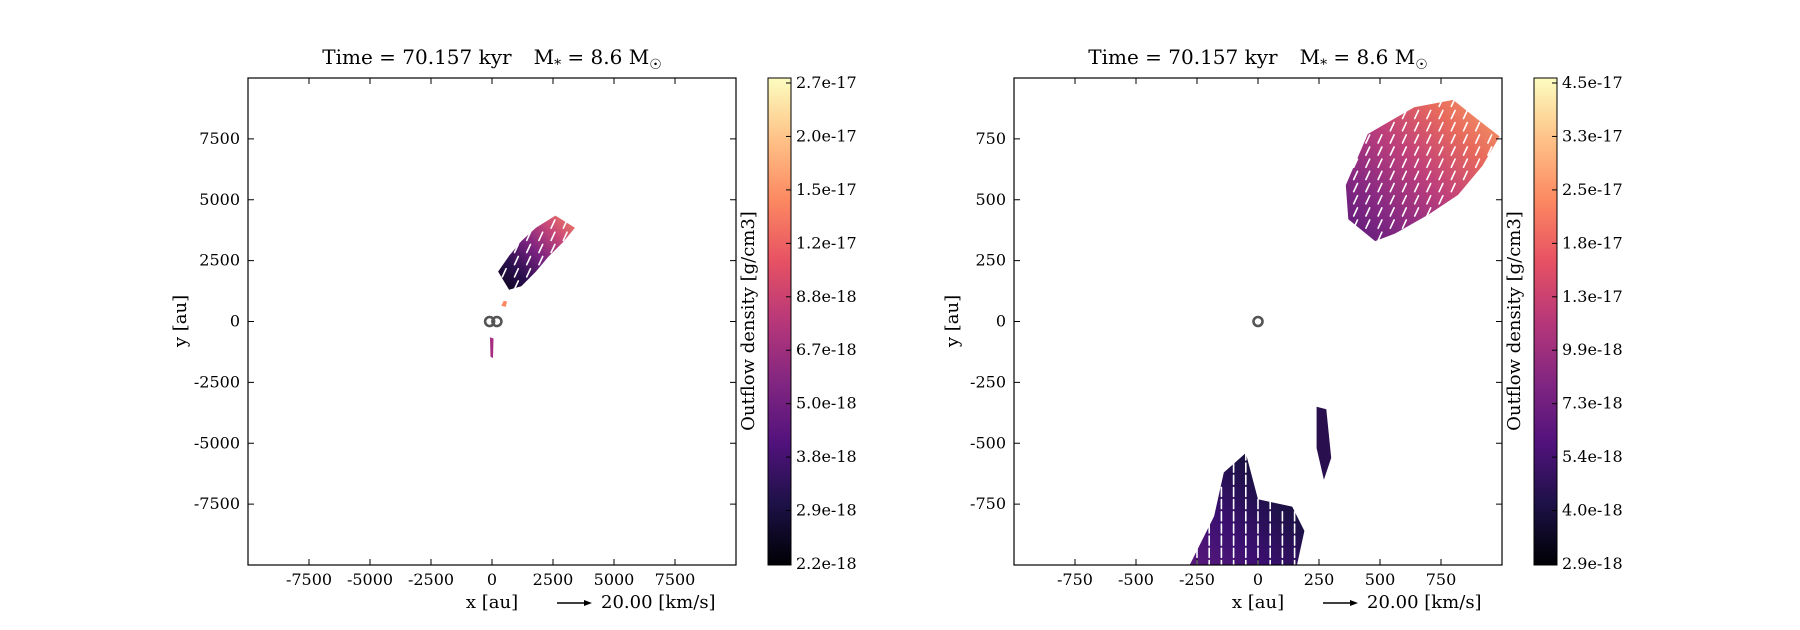 The height and width of the screenshot is (630, 1800). I want to click on panel-title: Time = 70.157 kyr M* = 8.6 M☉, so click(1258, 59).